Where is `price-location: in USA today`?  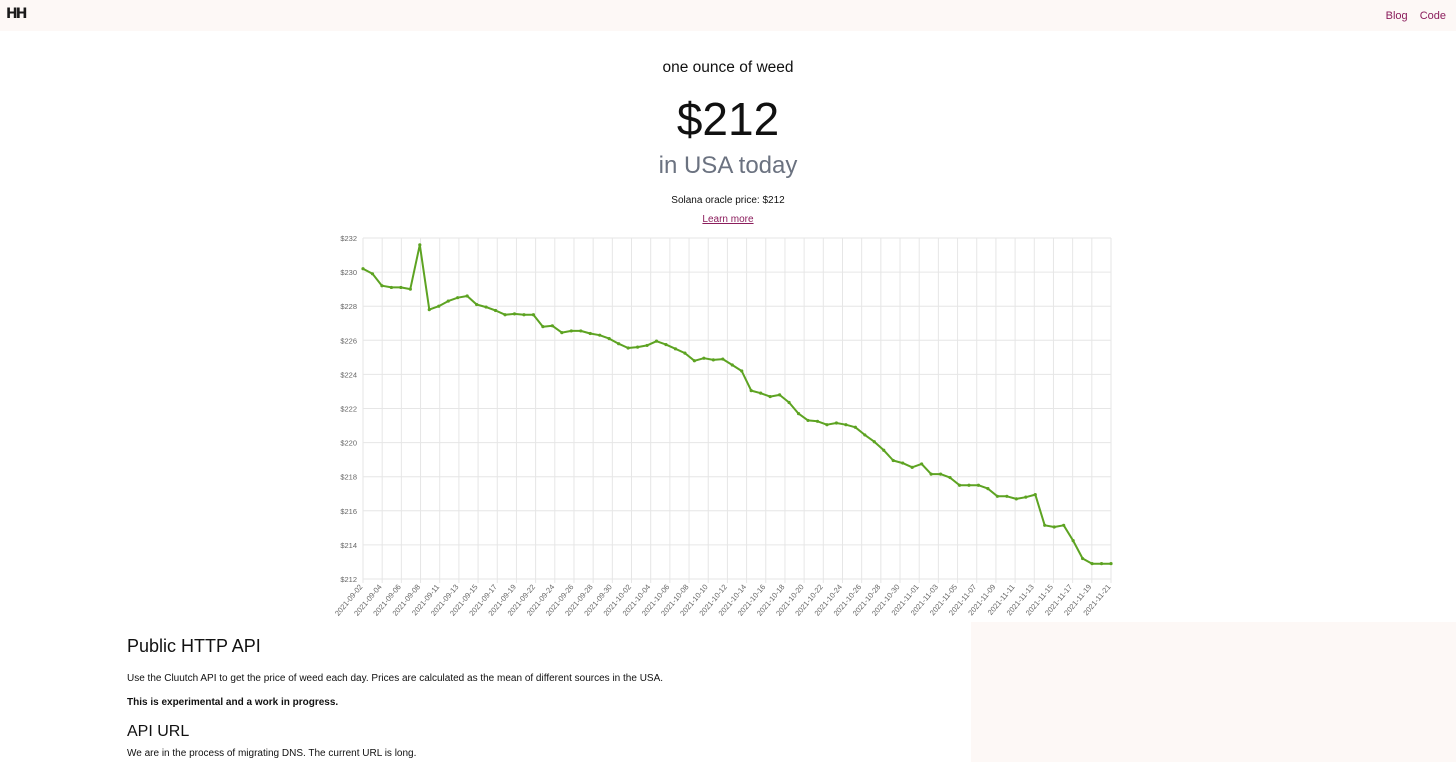 price-location: in USA today is located at coordinates (728, 165).